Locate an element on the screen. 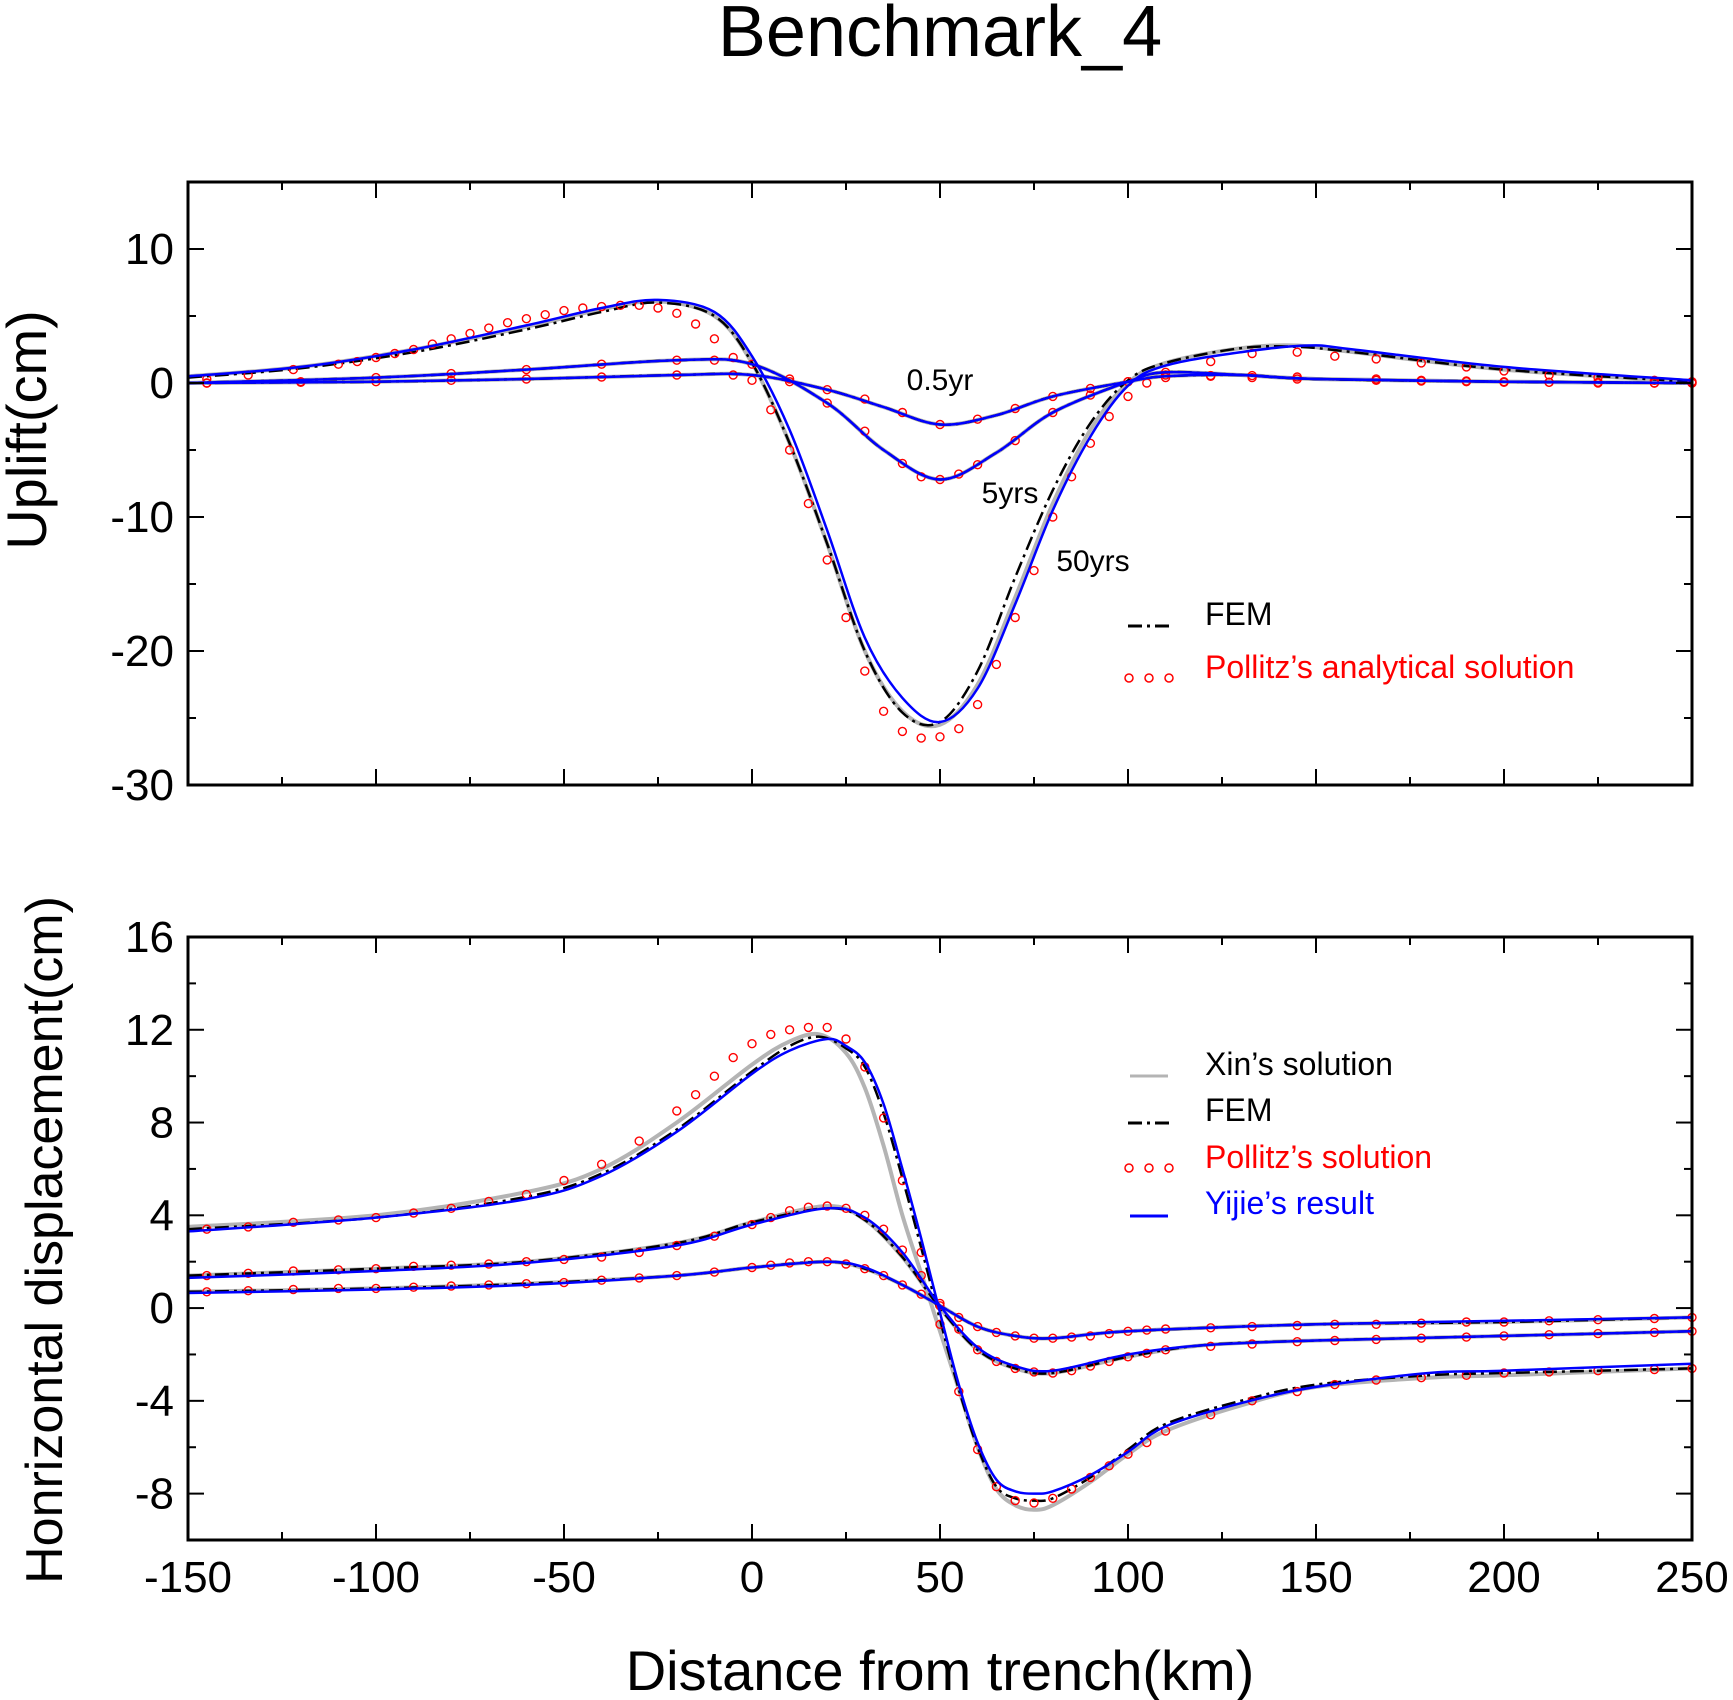 The width and height of the screenshot is (1733, 1700). horizontal-5yrs-solid-line is located at coordinates (940, 1289).